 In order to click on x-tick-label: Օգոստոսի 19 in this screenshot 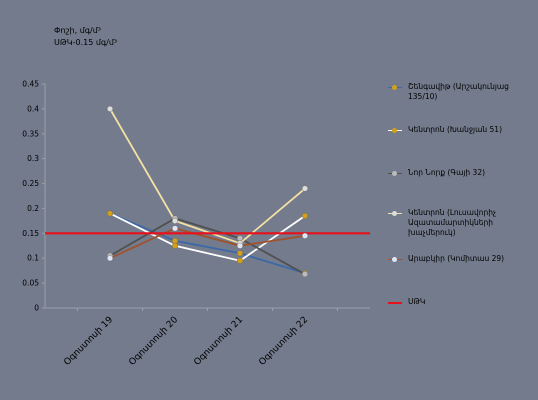, I will do `click(88, 341)`.